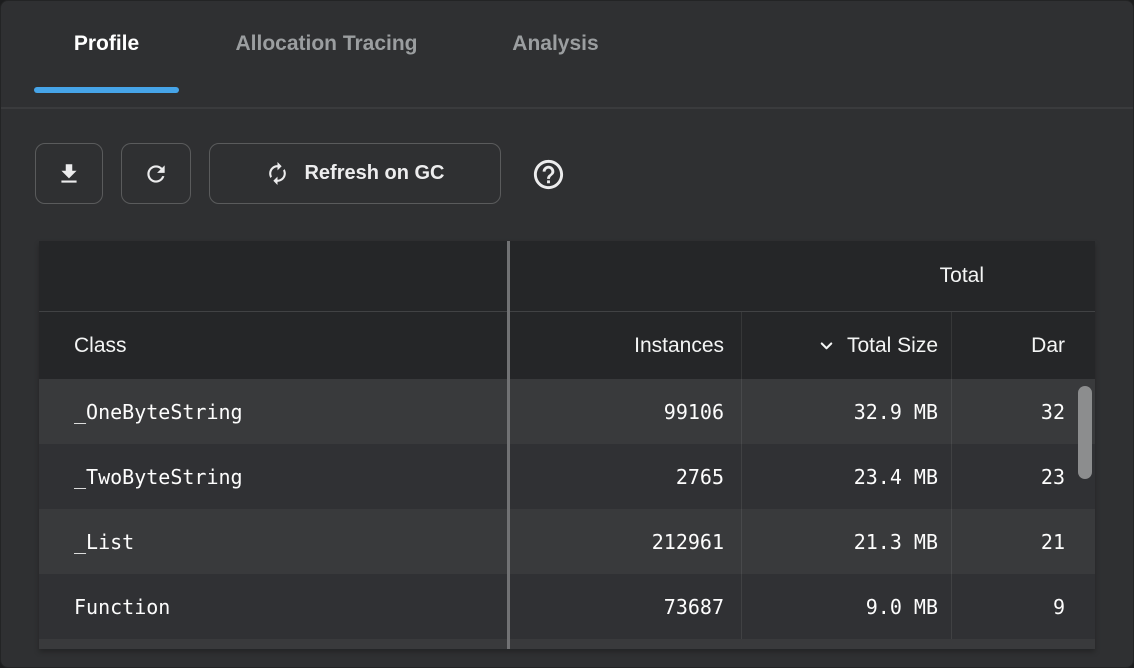  Describe the element at coordinates (277, 173) in the screenshot. I see `autorenew-icon` at that location.